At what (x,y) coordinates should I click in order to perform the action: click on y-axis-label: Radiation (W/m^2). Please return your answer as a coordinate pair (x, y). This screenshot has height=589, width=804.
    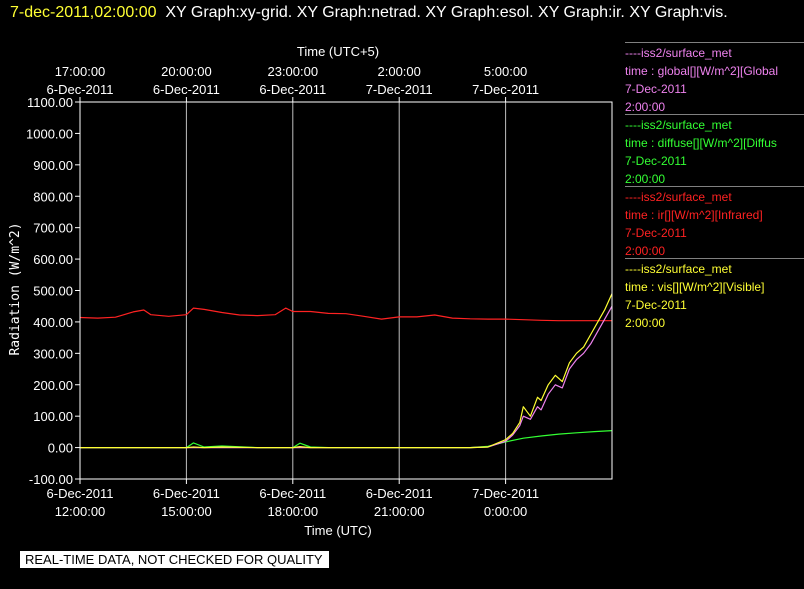
    Looking at the image, I should click on (15, 288).